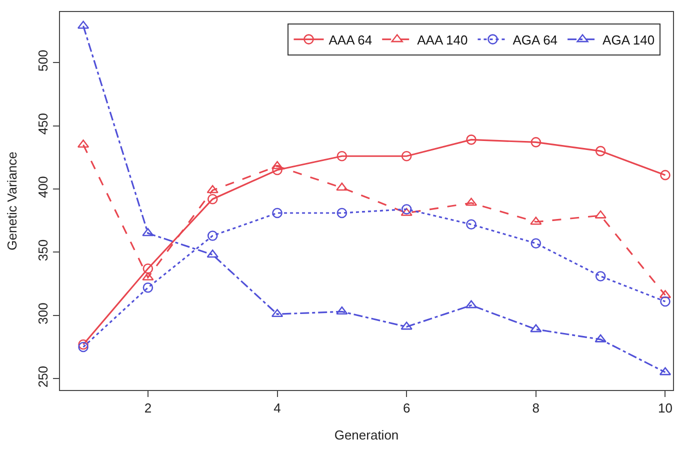 Image resolution: width=681 pixels, height=450 pixels. I want to click on legend-label: AAA 140, so click(442, 40).